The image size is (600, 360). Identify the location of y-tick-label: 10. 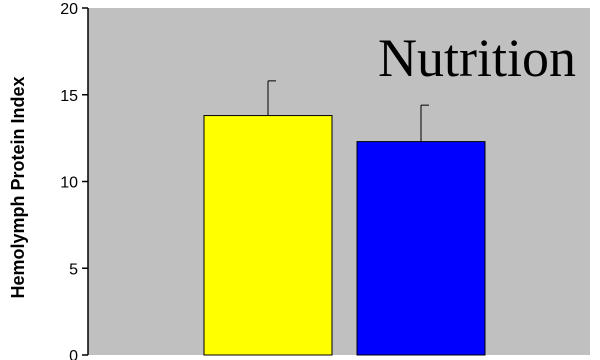
(69, 183).